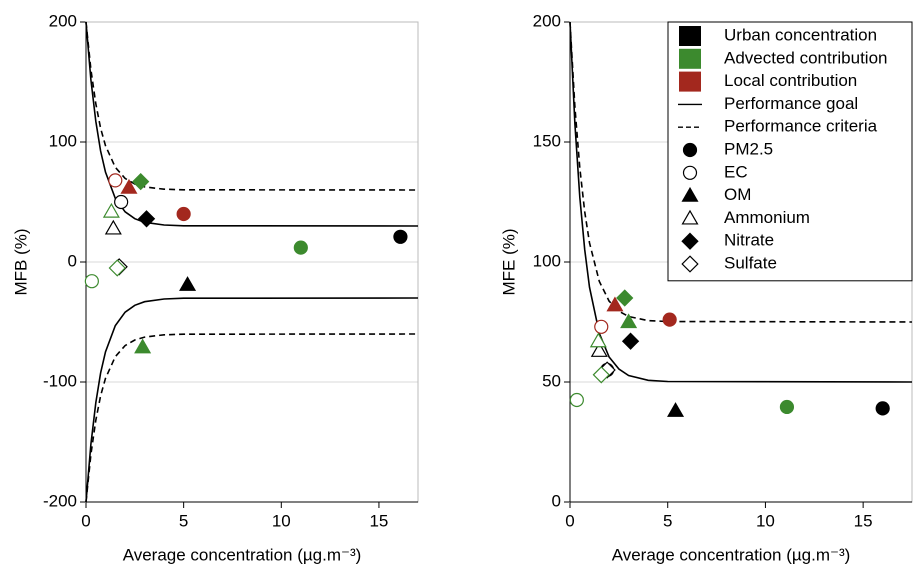  I want to click on y-axis-label: MFE (%), so click(508, 261).